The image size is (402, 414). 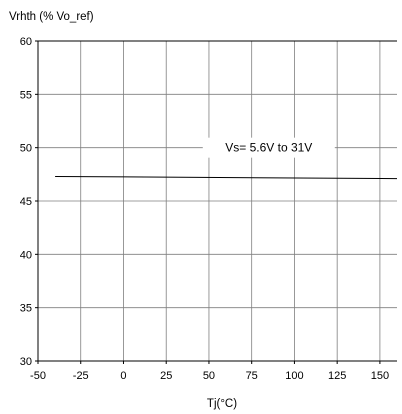 What do you see at coordinates (294, 376) in the screenshot?
I see `x-tick-label: 100` at bounding box center [294, 376].